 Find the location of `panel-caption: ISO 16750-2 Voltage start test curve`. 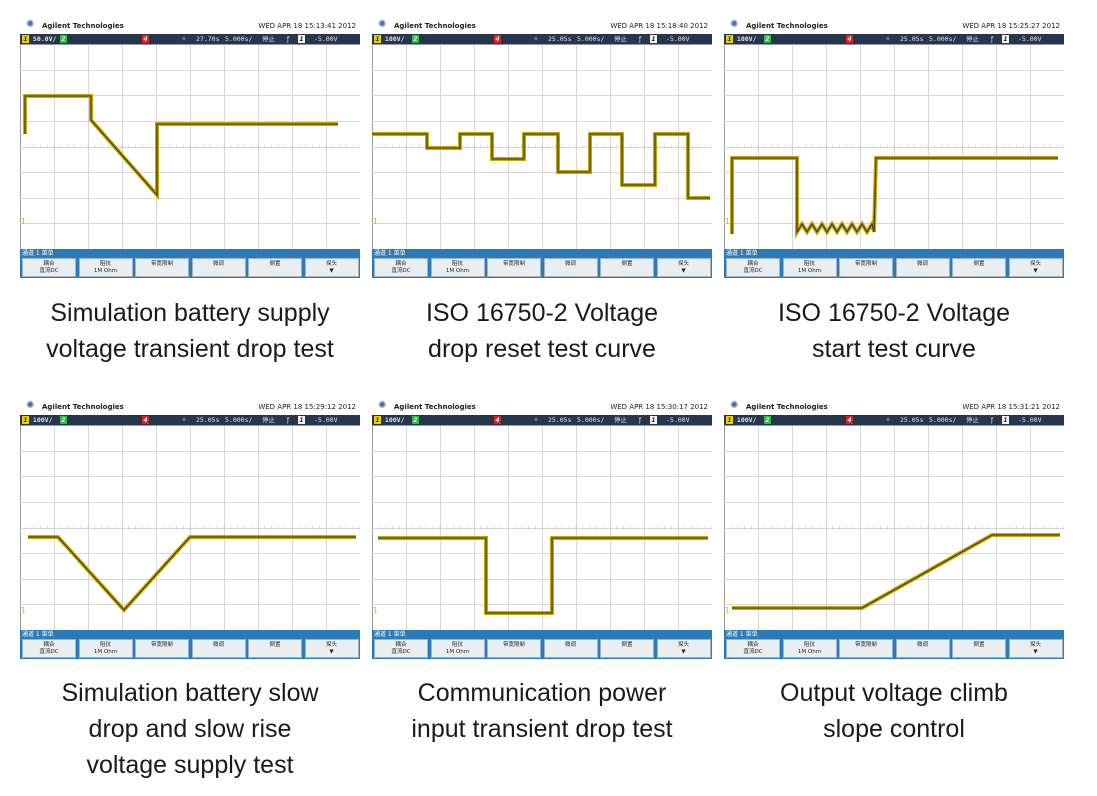

panel-caption: ISO 16750-2 Voltage start test curve is located at coordinates (894, 331).